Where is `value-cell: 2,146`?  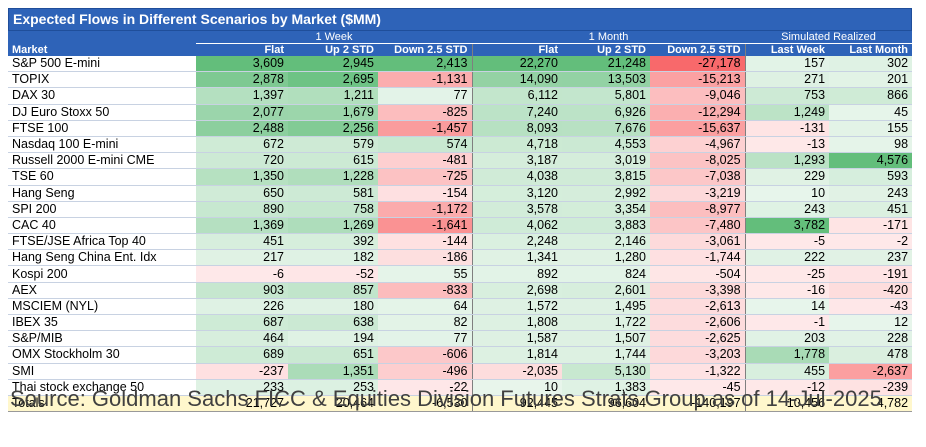 value-cell: 2,146 is located at coordinates (606, 242).